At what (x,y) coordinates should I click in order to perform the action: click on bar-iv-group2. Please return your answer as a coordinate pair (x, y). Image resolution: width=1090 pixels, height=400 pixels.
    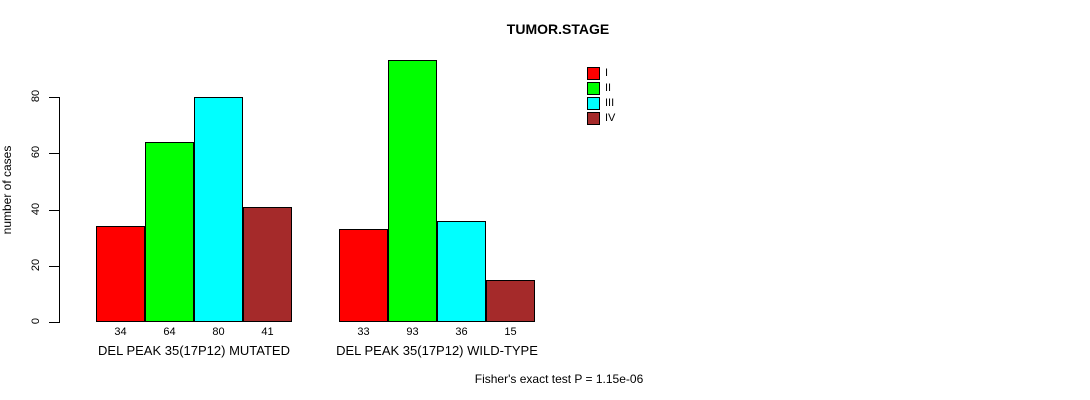
    Looking at the image, I should click on (510, 301).